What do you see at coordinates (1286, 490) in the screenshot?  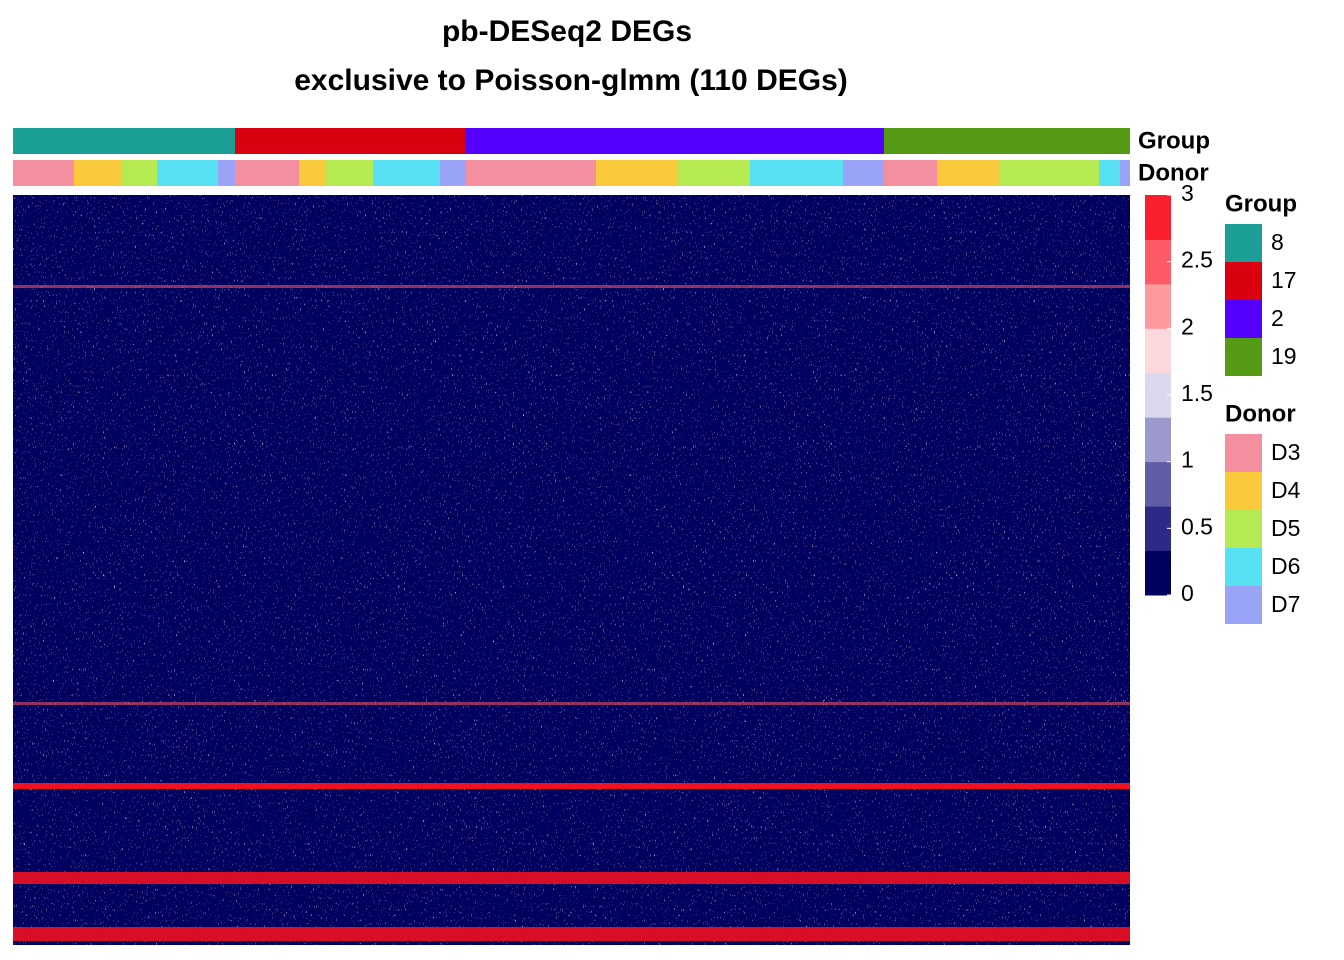 I see `legend-label: D4` at bounding box center [1286, 490].